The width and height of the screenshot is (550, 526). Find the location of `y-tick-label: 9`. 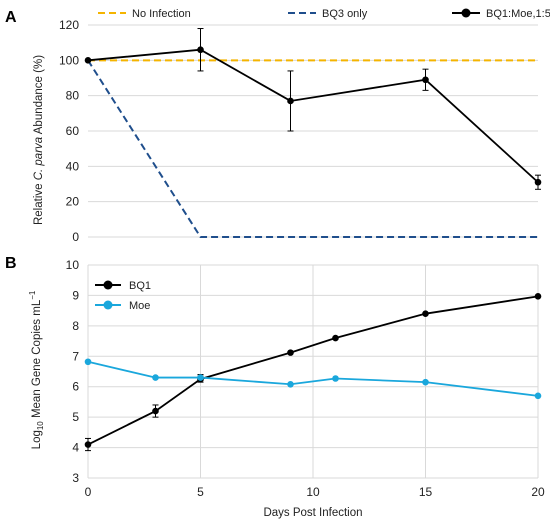

y-tick-label: 9 is located at coordinates (75, 295).